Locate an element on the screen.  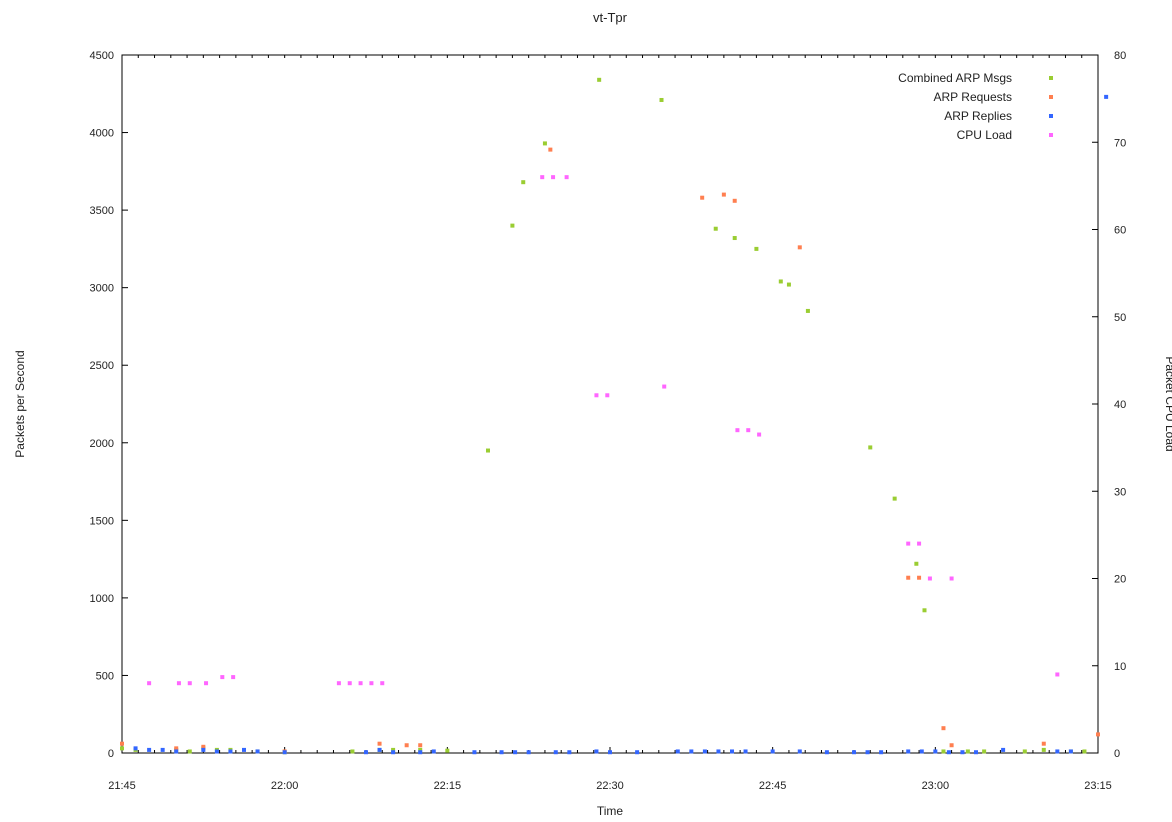
y-left-tick-label: 2500 is located at coordinates (102, 366).